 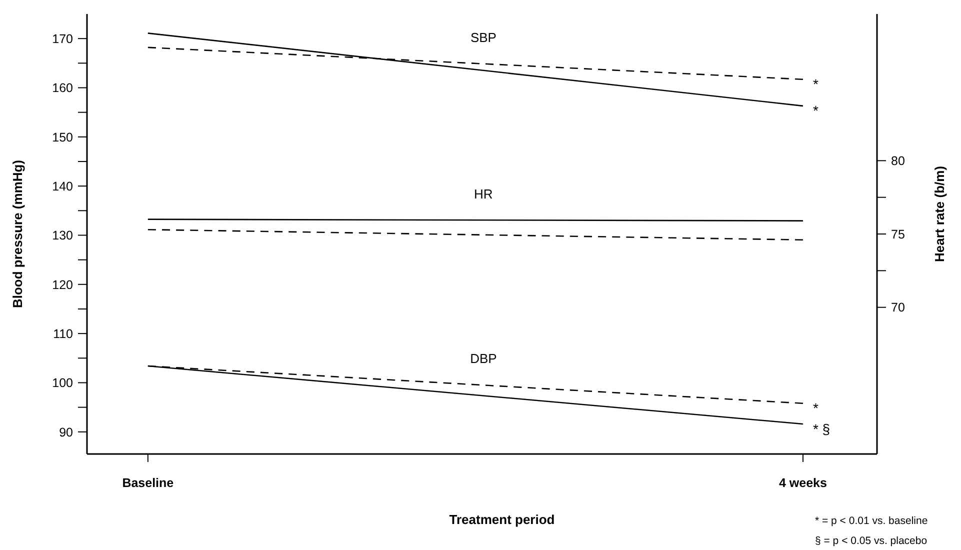 I want to click on annotation: * §, so click(x=821, y=428).